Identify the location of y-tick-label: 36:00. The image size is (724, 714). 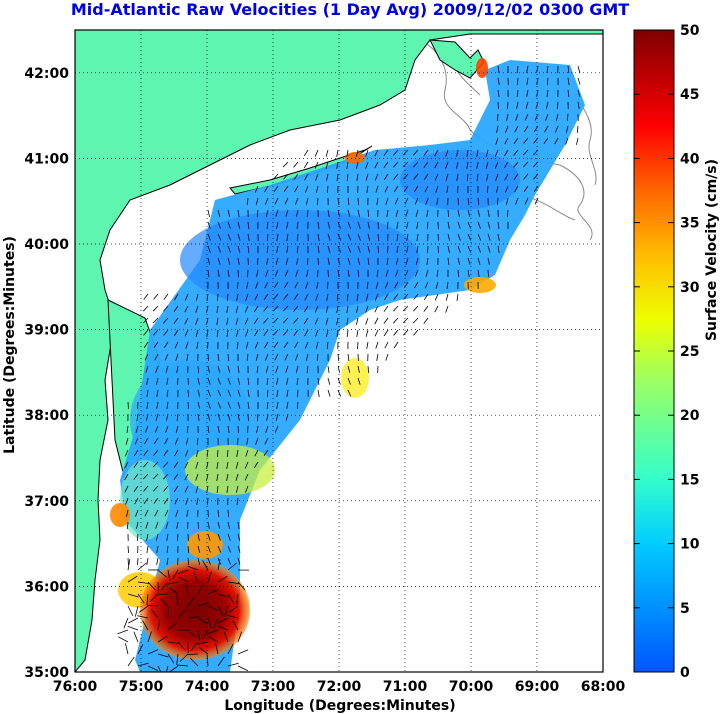
(46, 587).